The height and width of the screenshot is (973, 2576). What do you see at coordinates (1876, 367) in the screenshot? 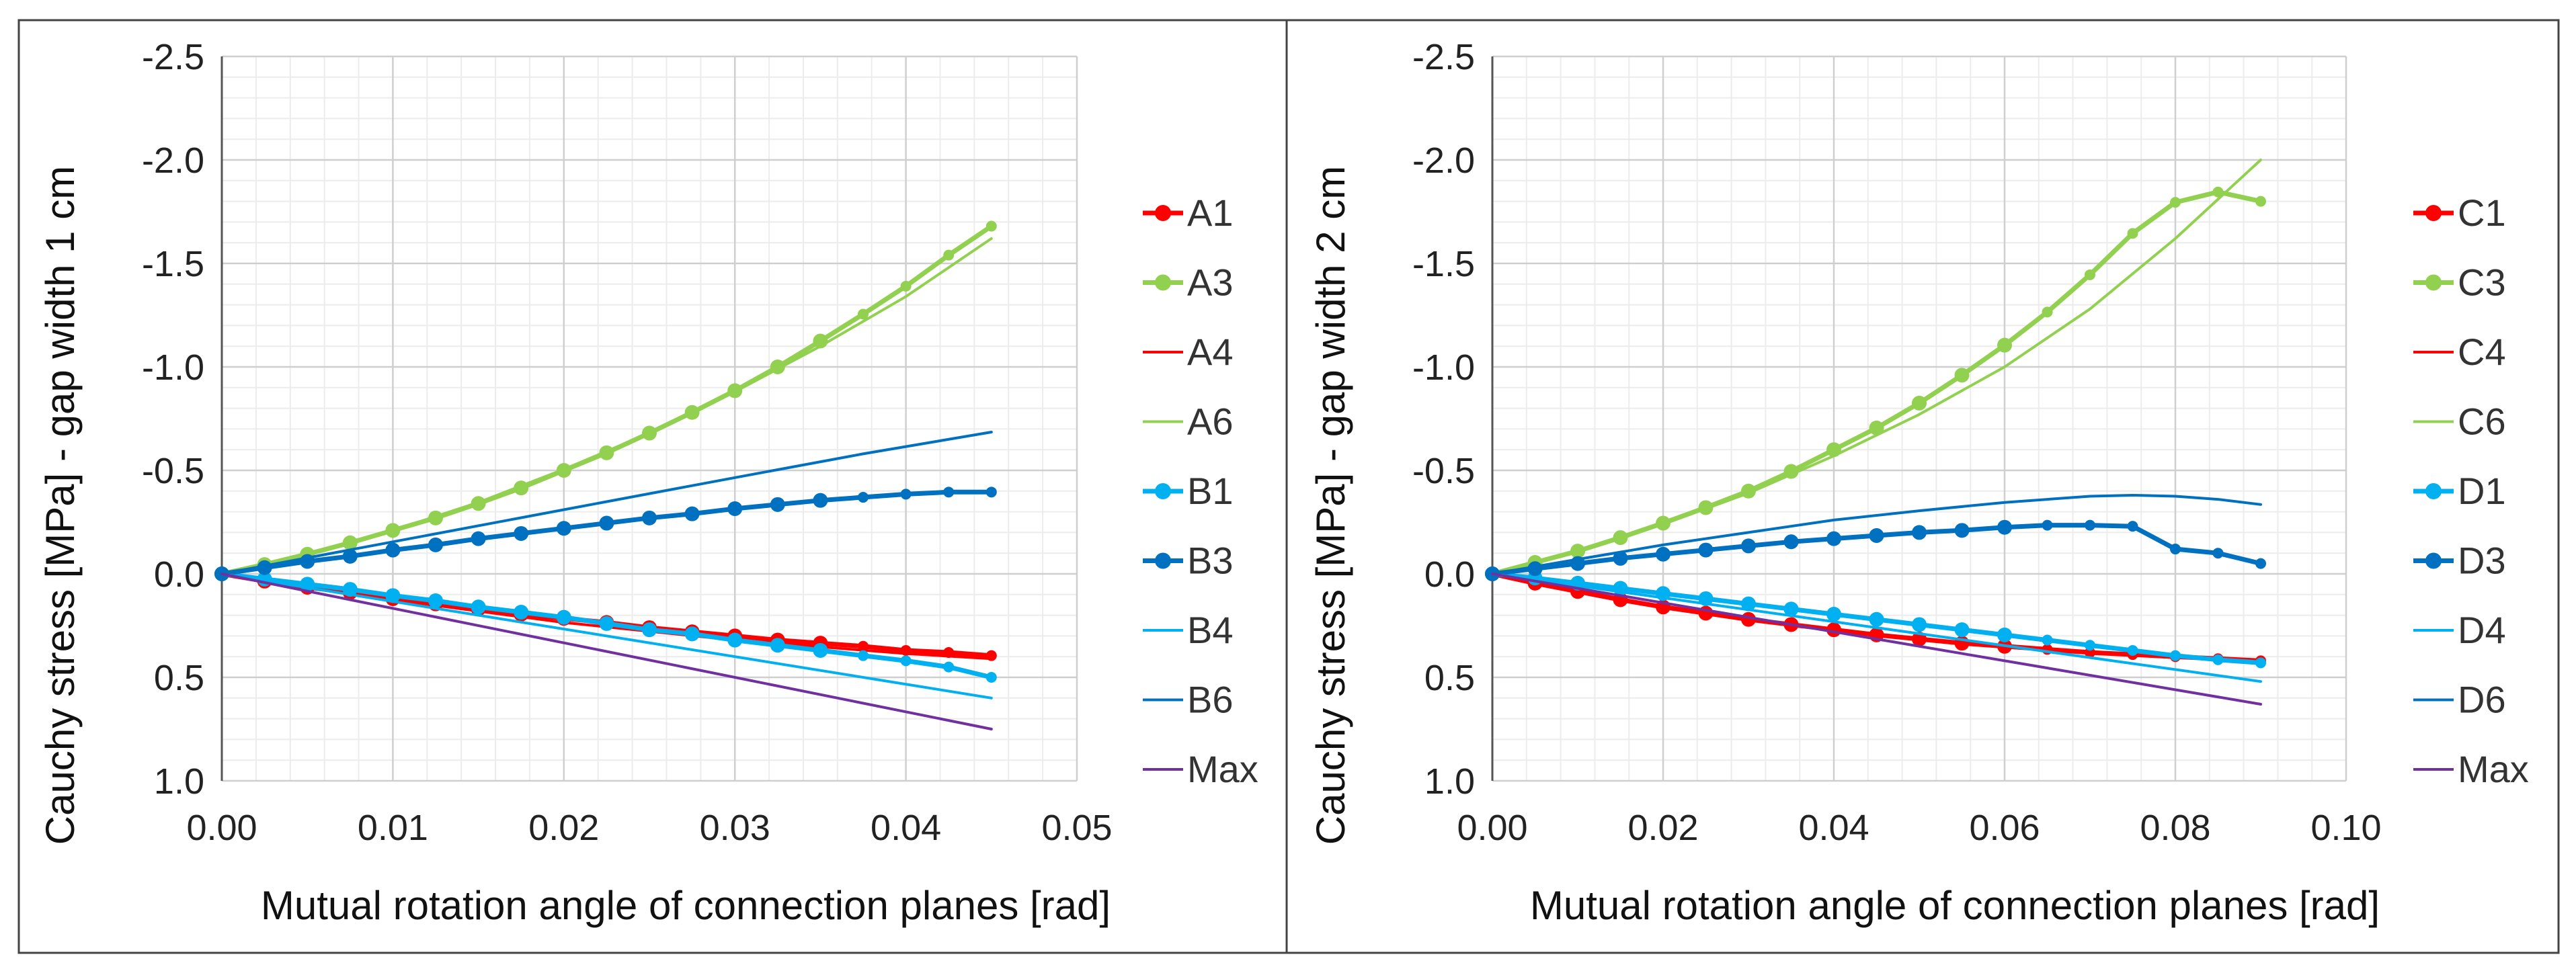
I see `series-line-c6` at bounding box center [1876, 367].